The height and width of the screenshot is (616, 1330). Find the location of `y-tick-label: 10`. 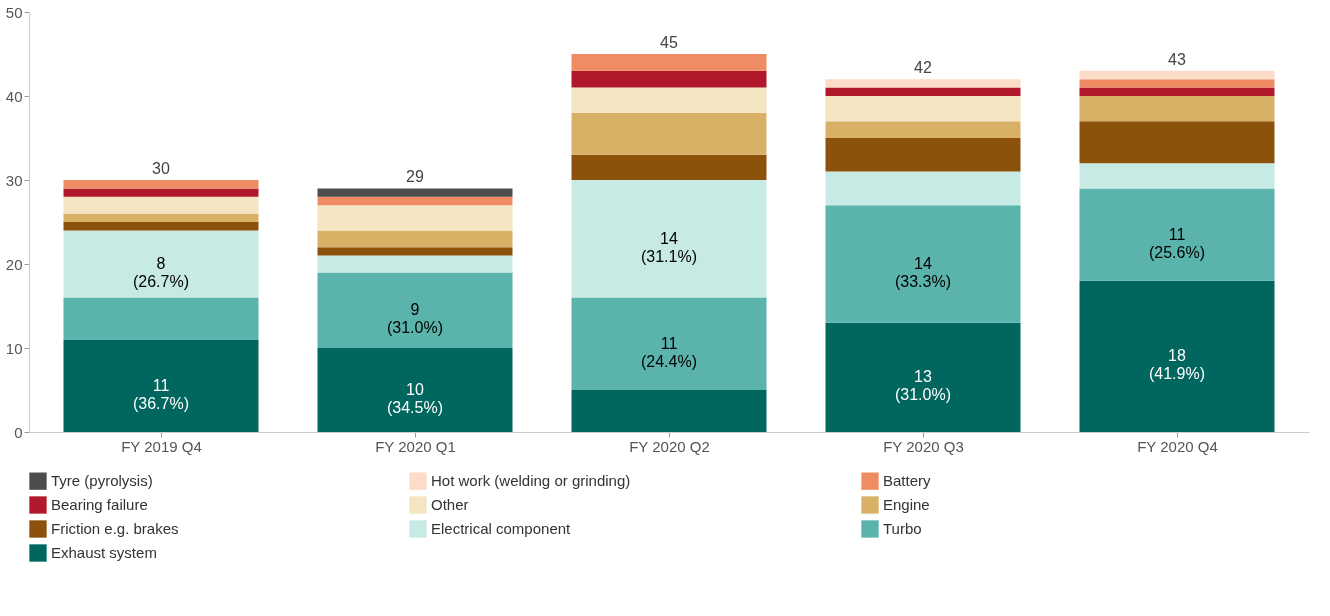

y-tick-label: 10 is located at coordinates (14, 348).